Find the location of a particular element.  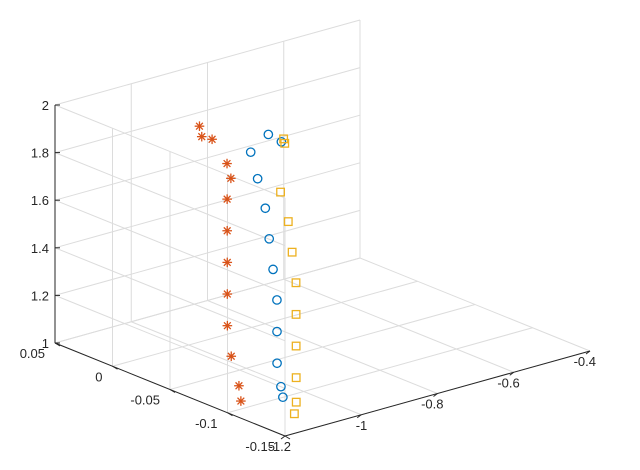

y-tick-label-1: -0.1 is located at coordinates (206, 423).